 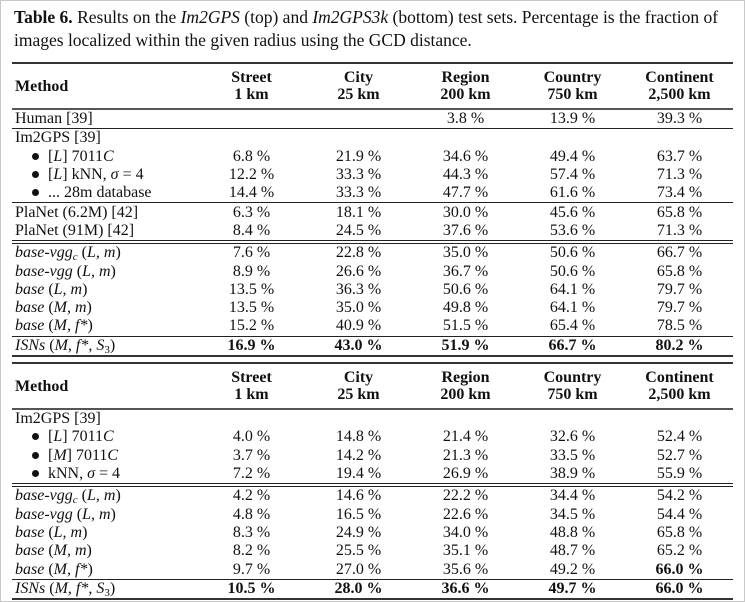 I want to click on method-cell: ISNs (M, f*, S3), so click(x=105, y=589).